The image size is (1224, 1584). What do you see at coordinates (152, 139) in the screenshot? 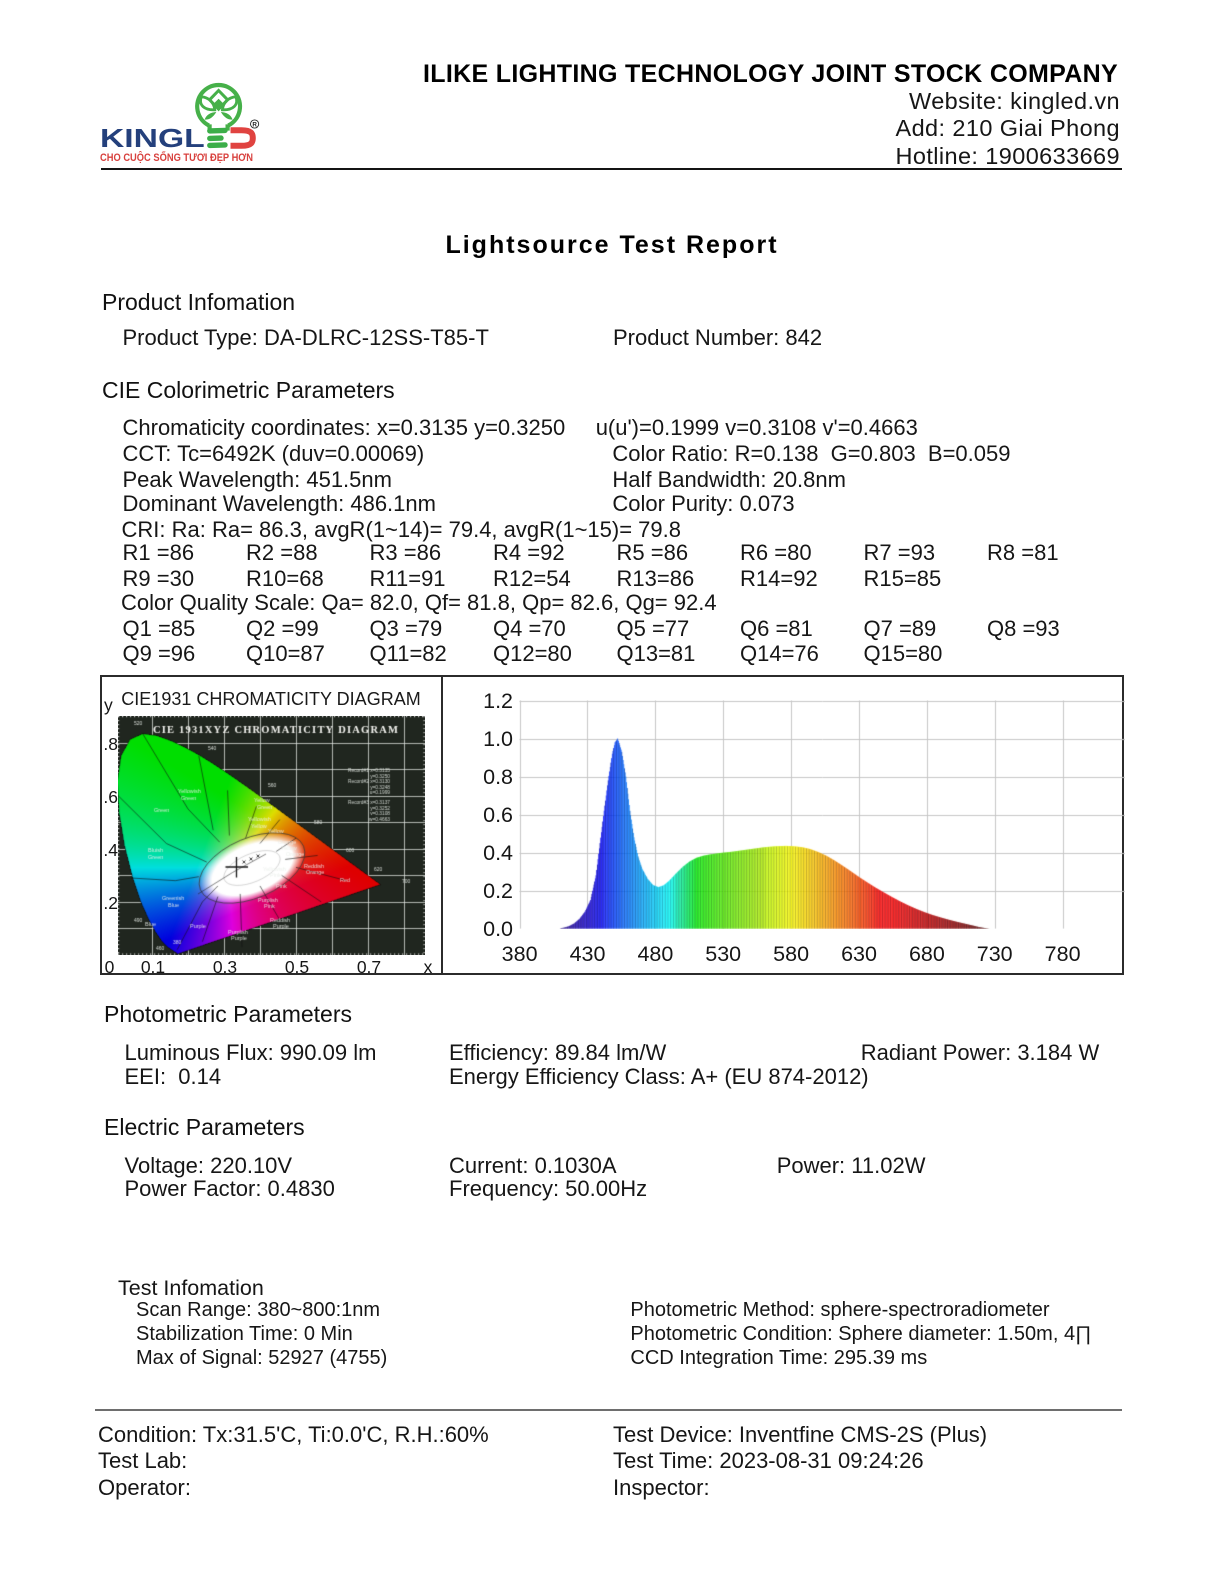
I see `svg-text: KINGL` at bounding box center [152, 139].